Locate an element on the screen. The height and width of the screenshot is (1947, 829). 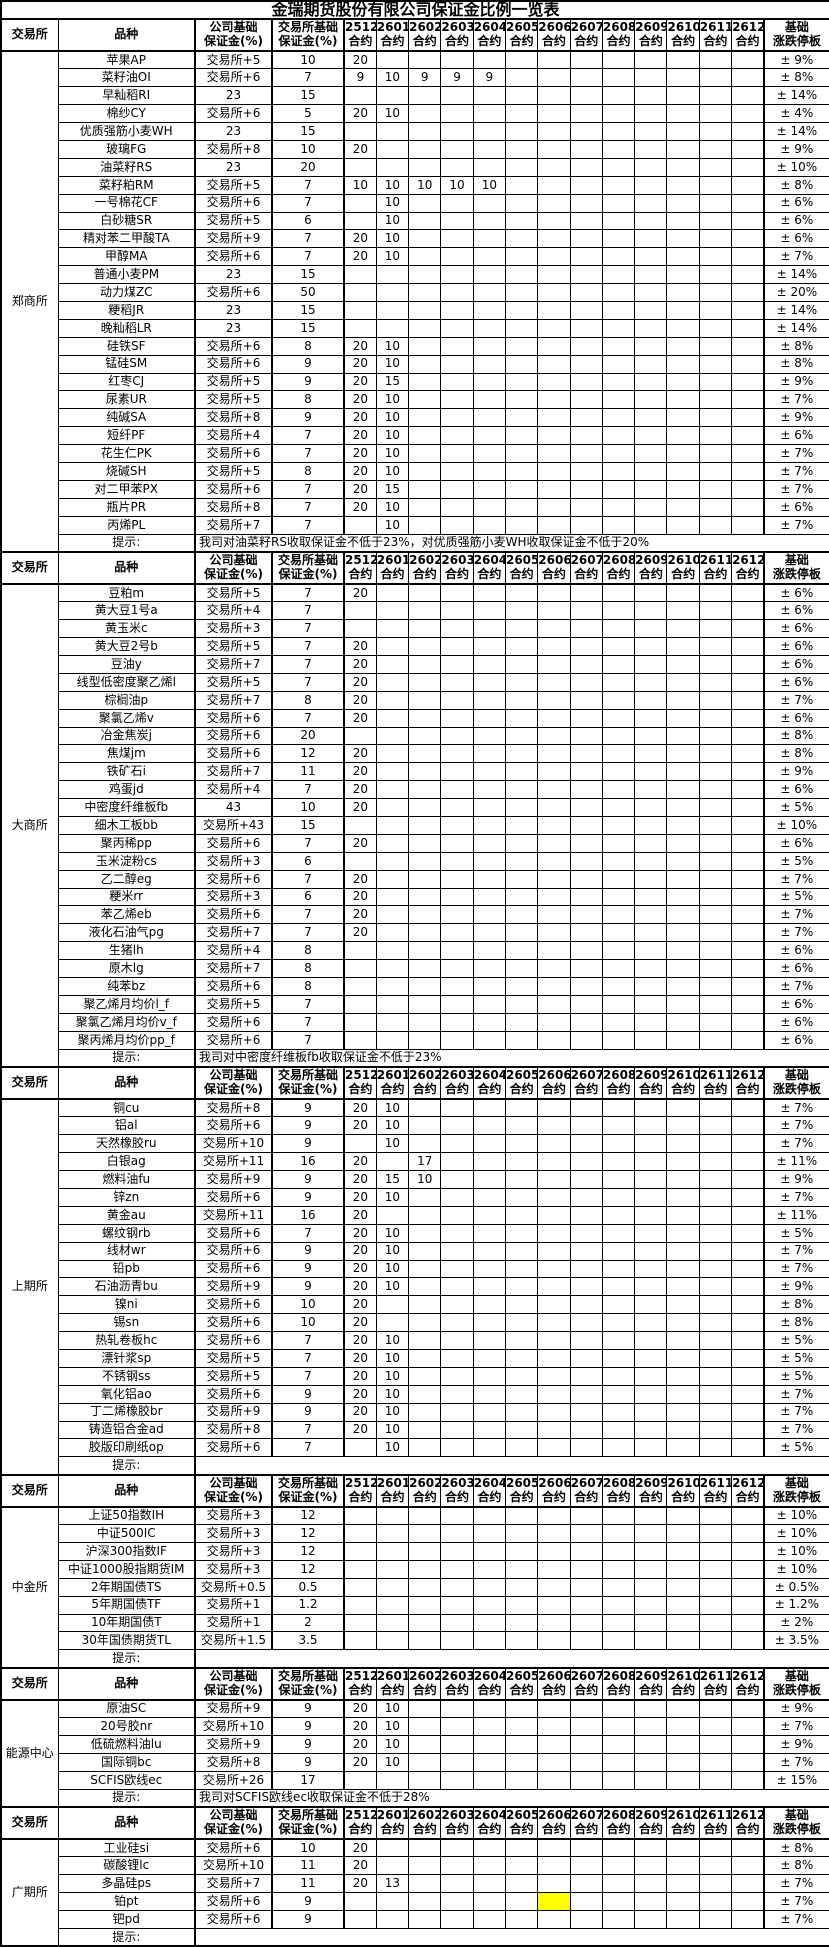
limit-cell: ± 5% is located at coordinates (795, 1340).